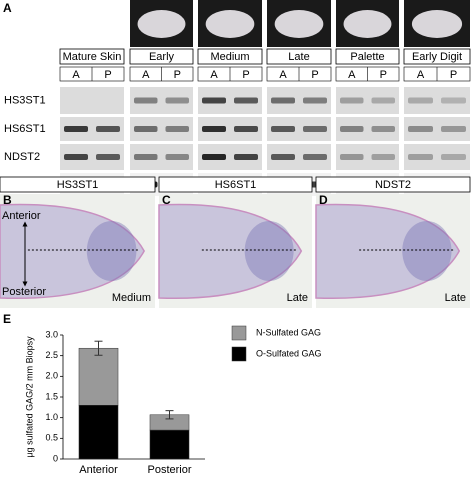 This screenshot has height=477, width=474. Describe the element at coordinates (51, 396) in the screenshot. I see `y-tick-label: 1.5` at that location.